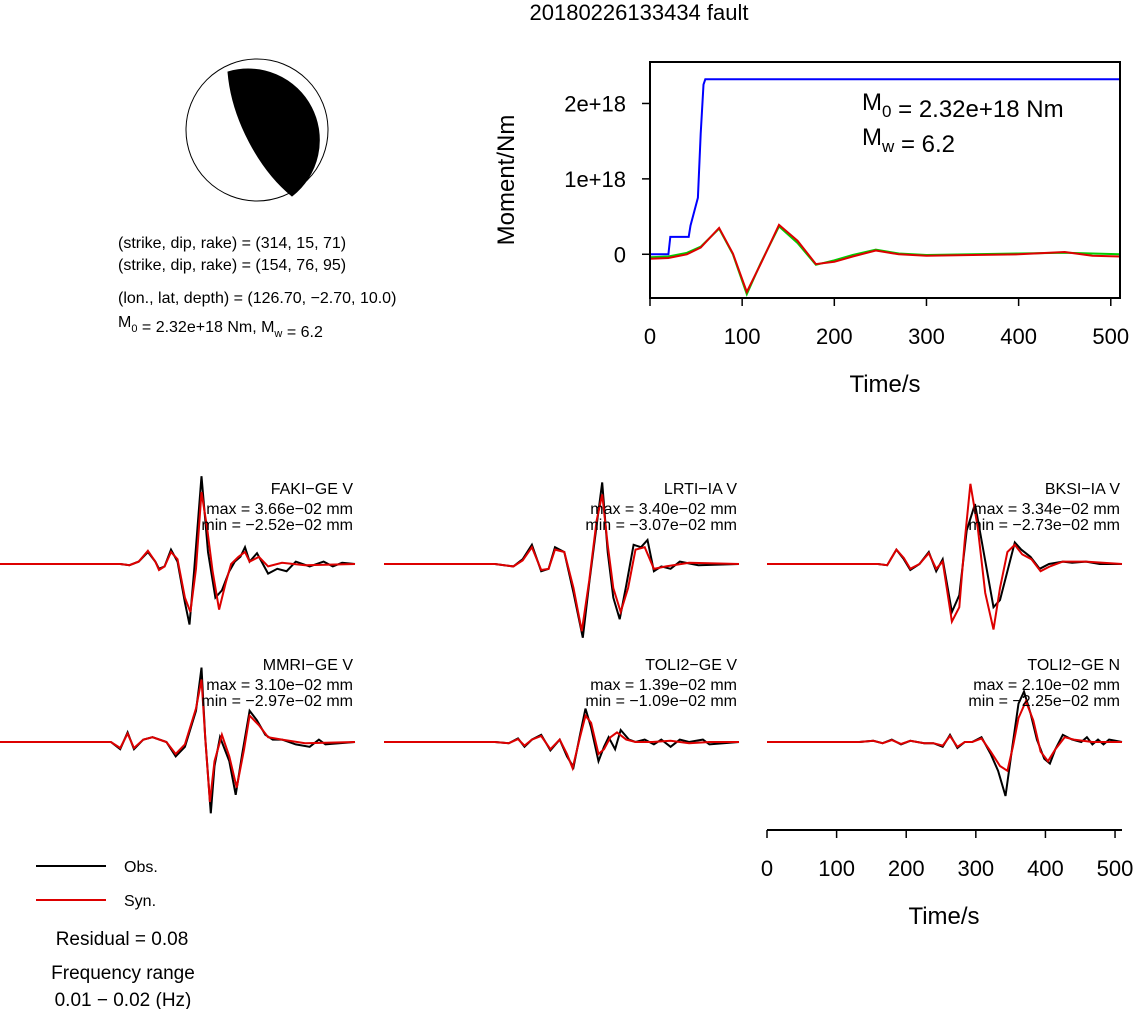  What do you see at coordinates (279, 685) in the screenshot?
I see `station-max: max = 3.10e−02 mm` at bounding box center [279, 685].